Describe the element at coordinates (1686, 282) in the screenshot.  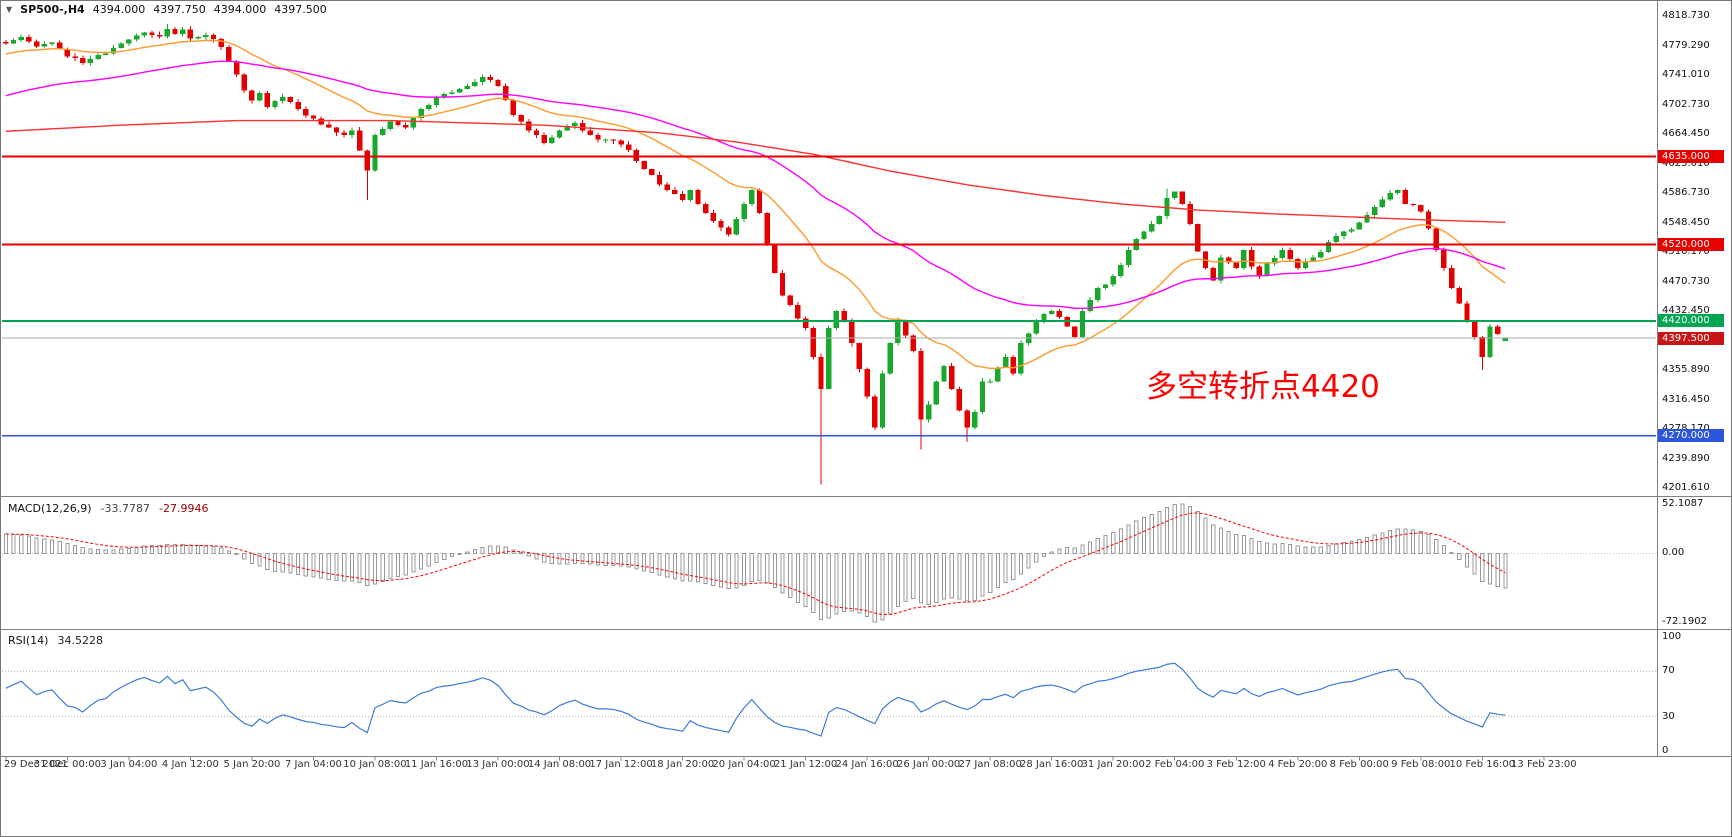
I see `price-axis-label: 4470.730` at that location.